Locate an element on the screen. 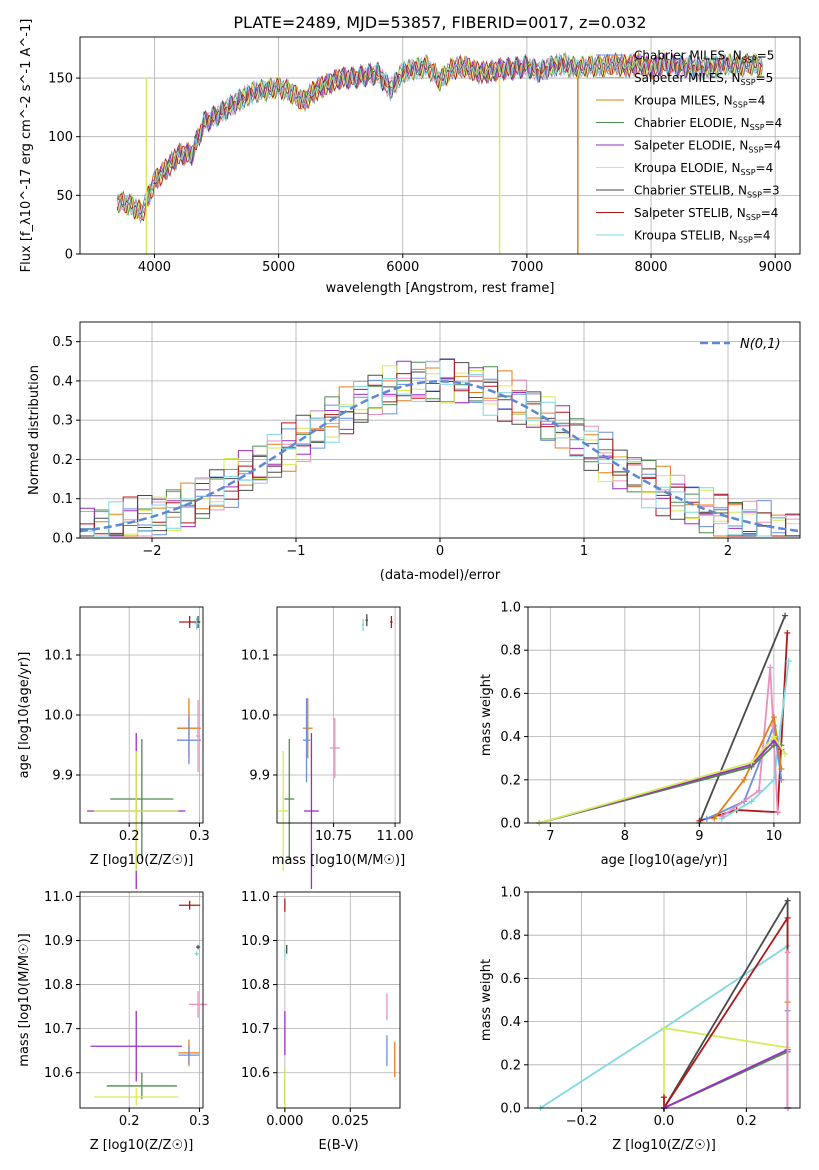  mass-vs-EBV-panel: 0.000 0.025 10.6 10.7 10.8 10.9 11.0 E(B-V) is located at coordinates (321, 1021).